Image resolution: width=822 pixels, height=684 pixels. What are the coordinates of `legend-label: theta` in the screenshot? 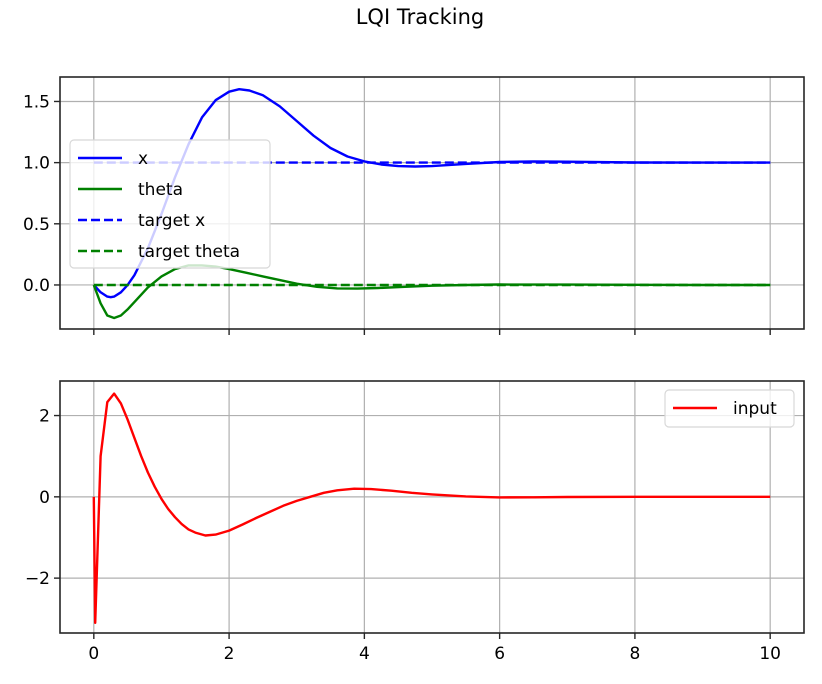 It's located at (160, 190).